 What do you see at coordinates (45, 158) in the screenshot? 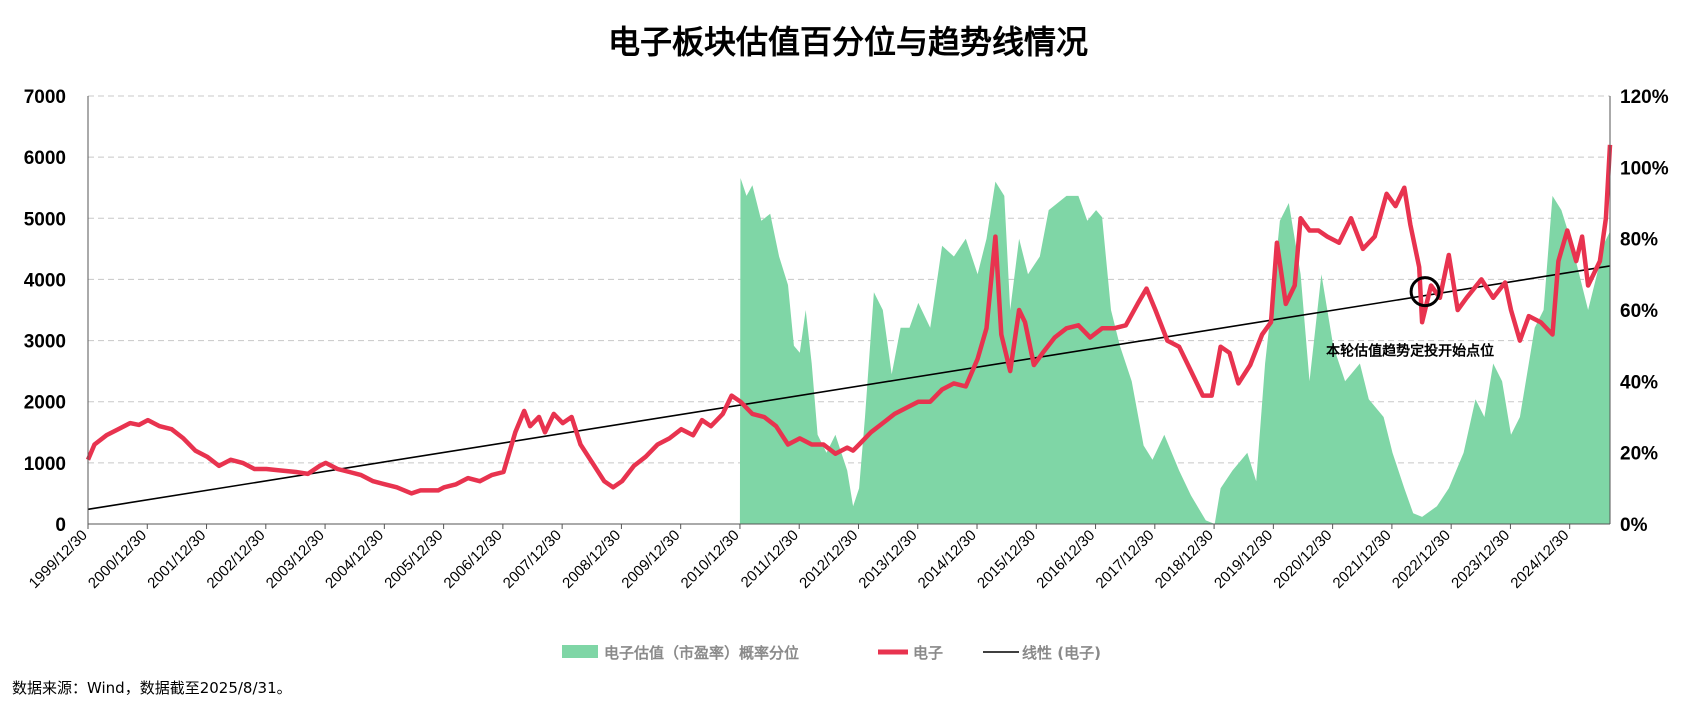
I see `left-tick-label: 6000` at bounding box center [45, 158].